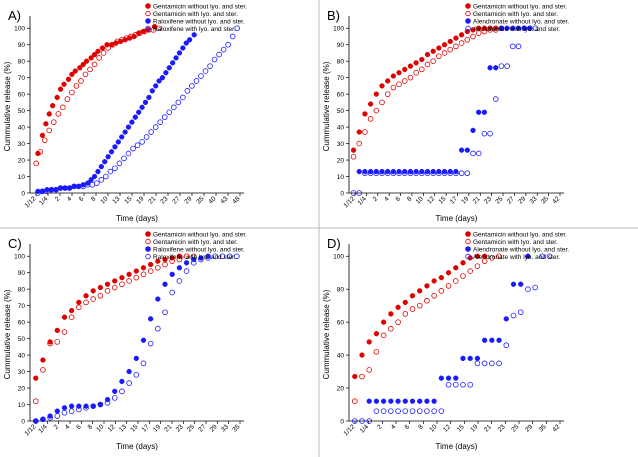  Describe the element at coordinates (341, 45) in the screenshot. I see `y-tick-label: 90` at that location.